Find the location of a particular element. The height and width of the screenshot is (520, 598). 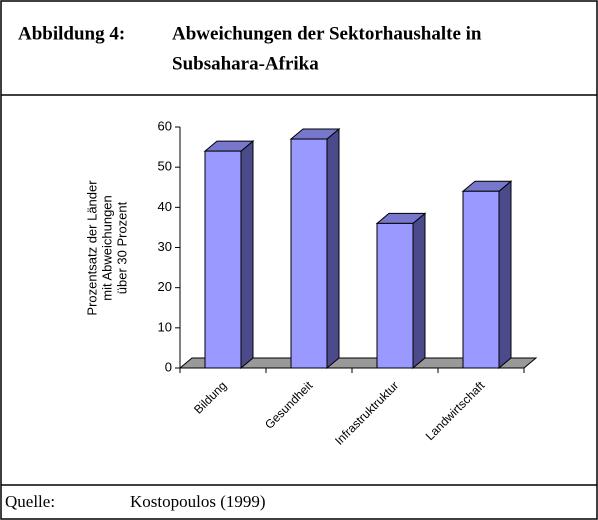

y-axis-label: mit Abweichungen is located at coordinates (106, 248).